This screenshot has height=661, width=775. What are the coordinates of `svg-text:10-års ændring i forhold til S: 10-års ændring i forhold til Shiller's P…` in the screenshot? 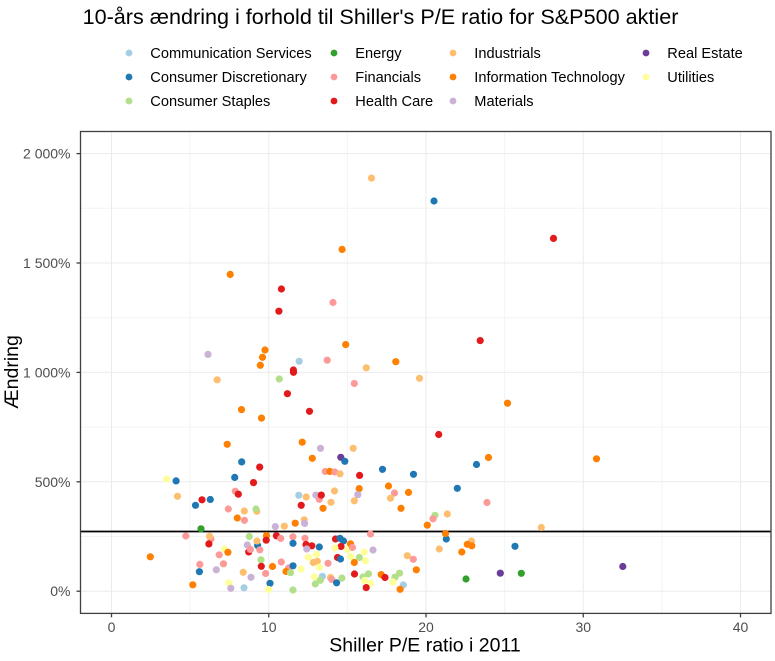 It's located at (381, 16).